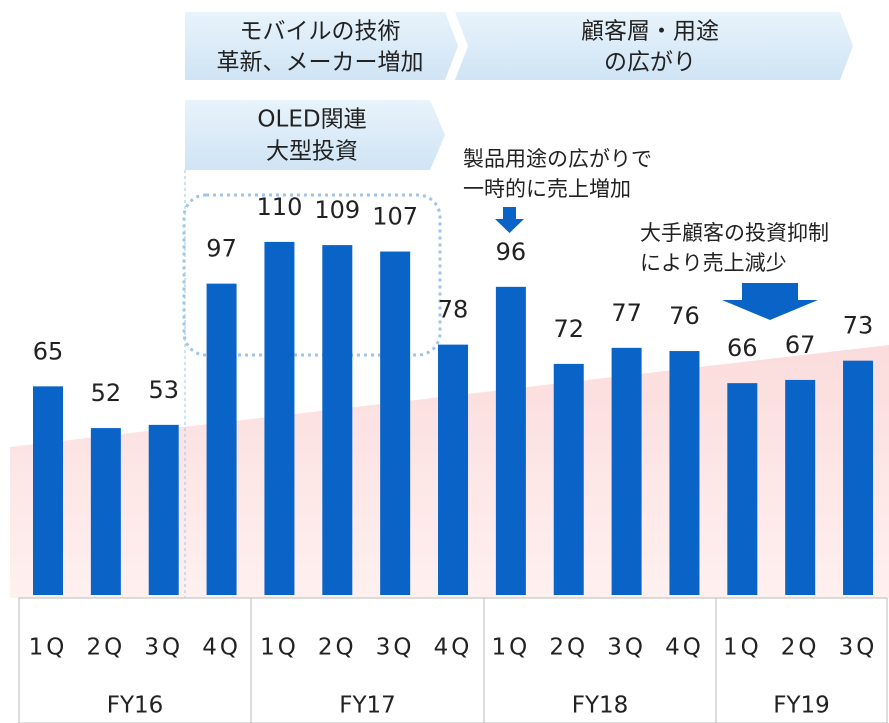 This screenshot has height=723, width=889. I want to click on annotation: 一時的に売上増加, so click(547, 189).